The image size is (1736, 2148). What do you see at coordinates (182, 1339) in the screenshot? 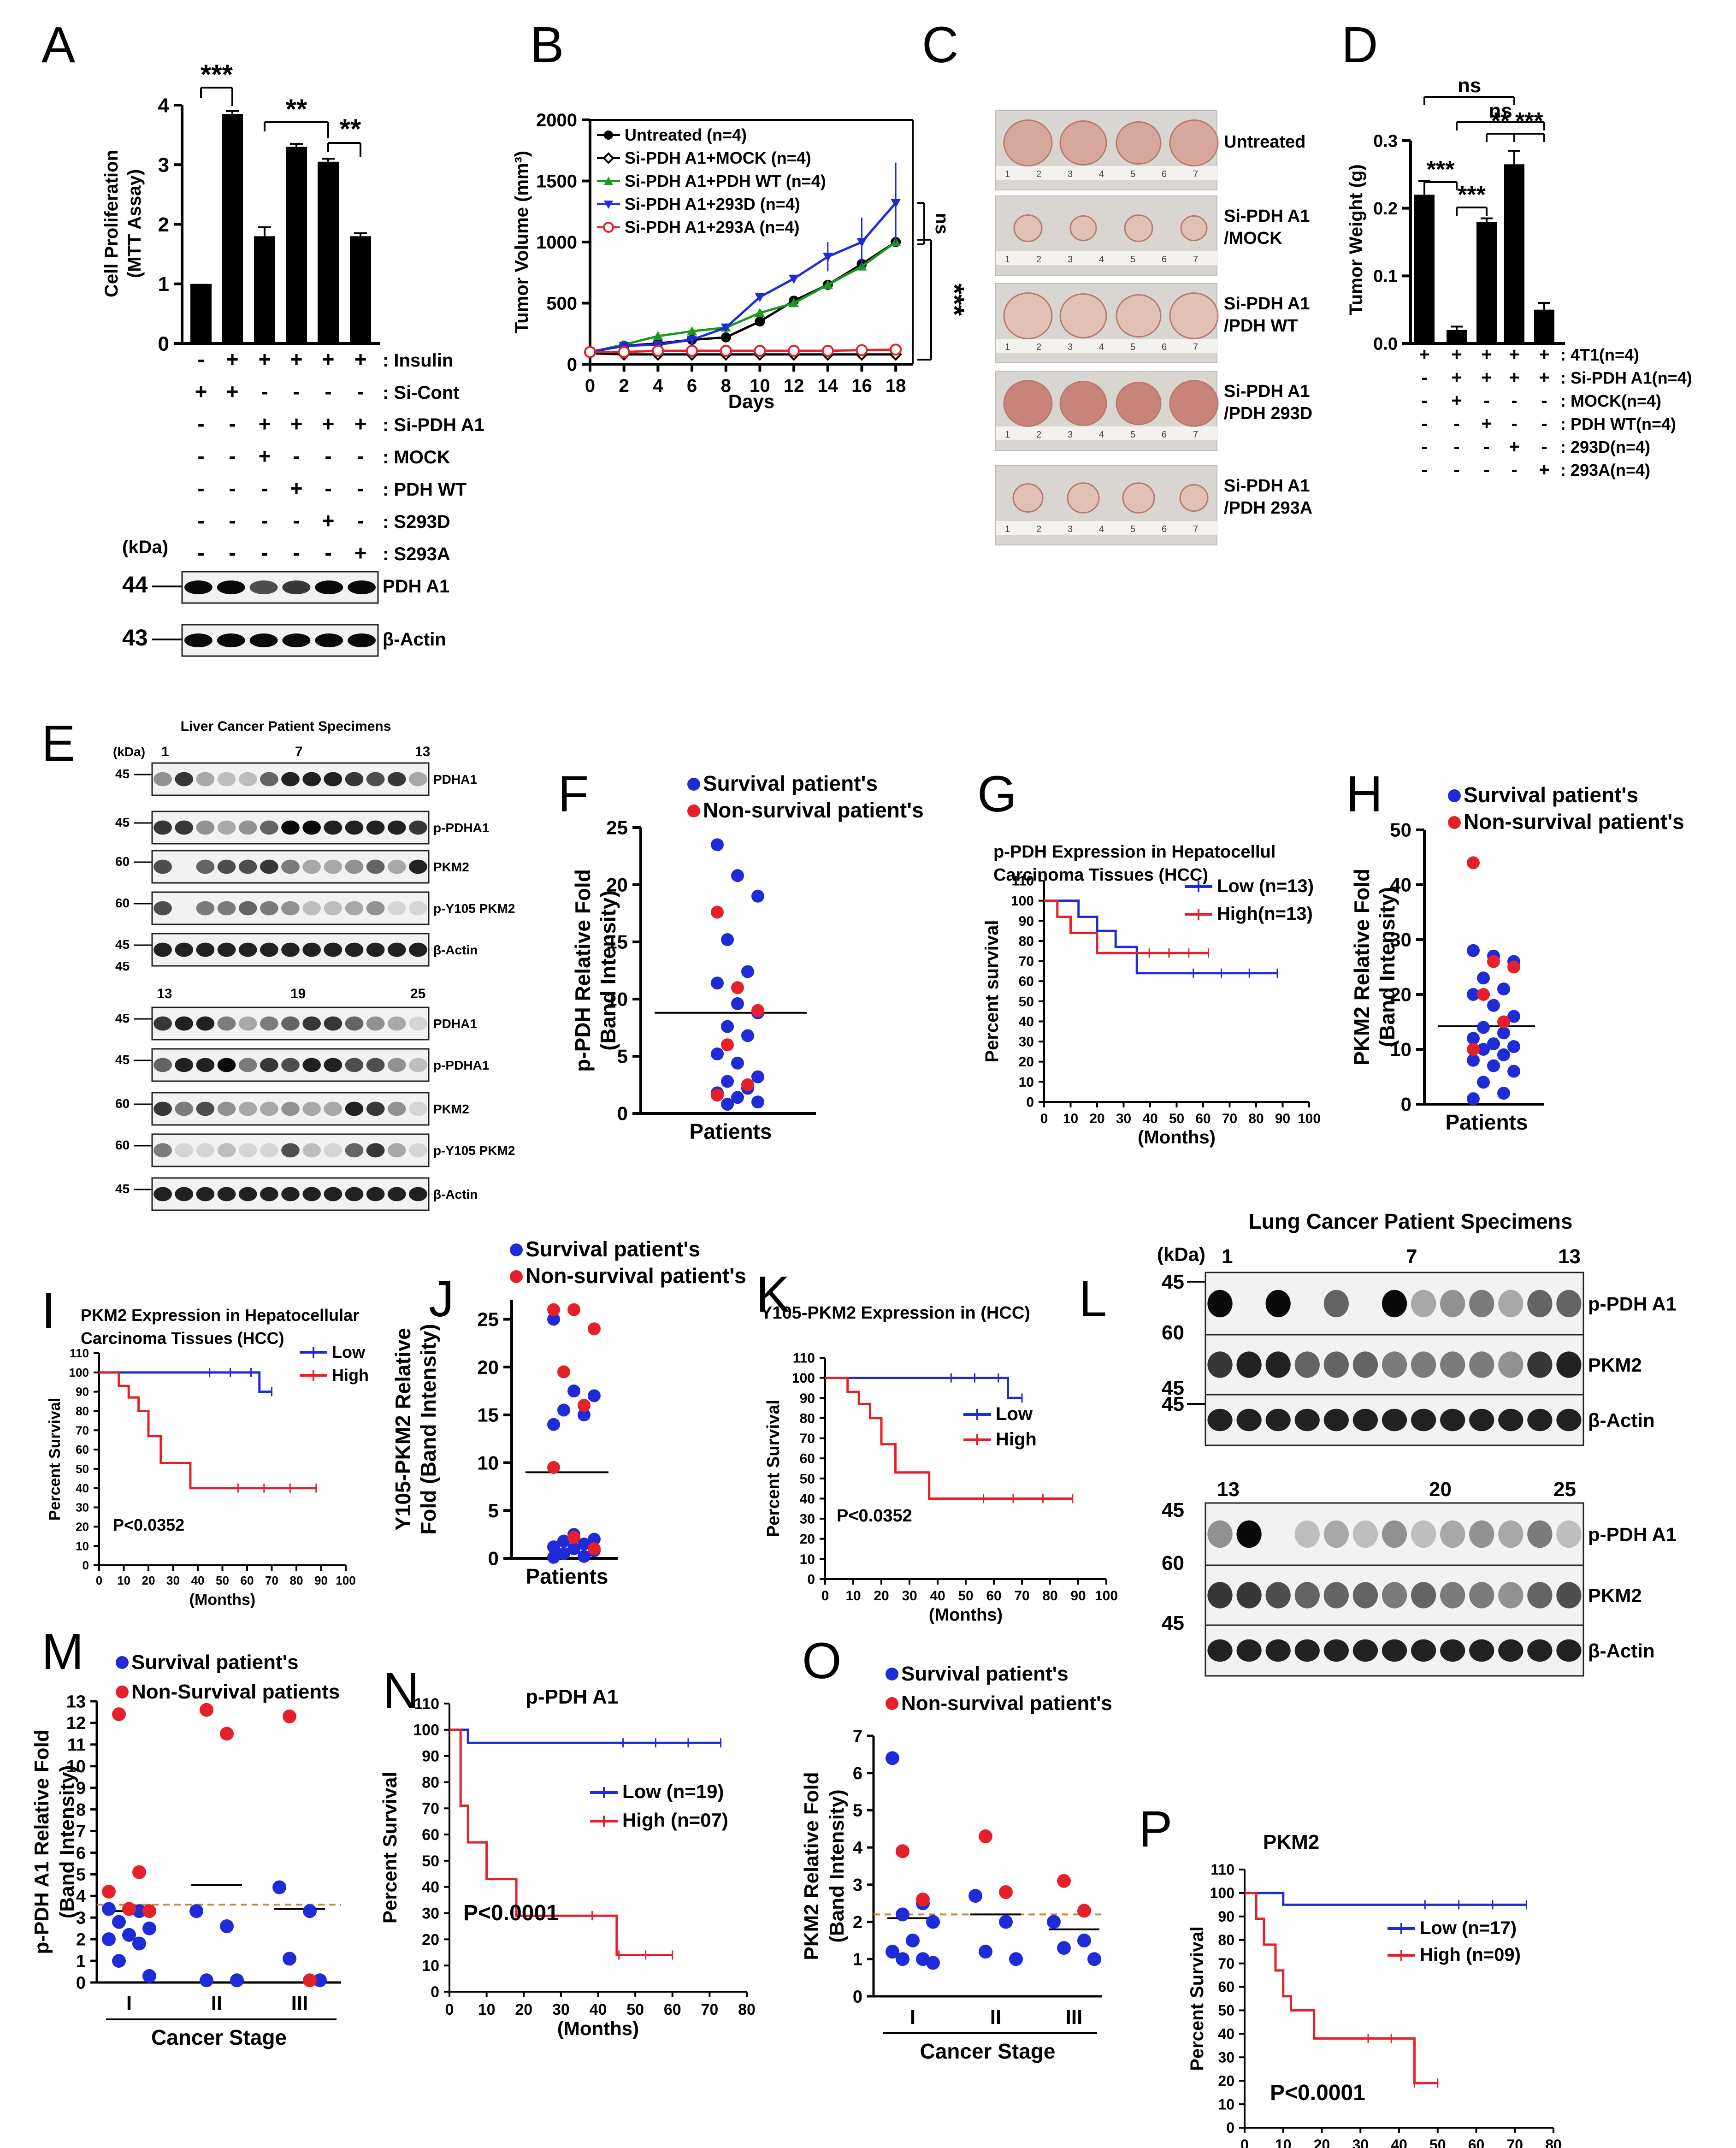
I see `I-title-2: Carcinoma Tissues (HCC)` at bounding box center [182, 1339].